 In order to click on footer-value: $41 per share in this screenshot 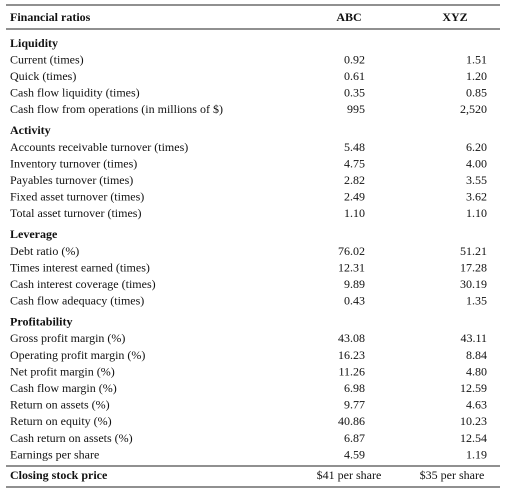, I will do `click(349, 475)`.